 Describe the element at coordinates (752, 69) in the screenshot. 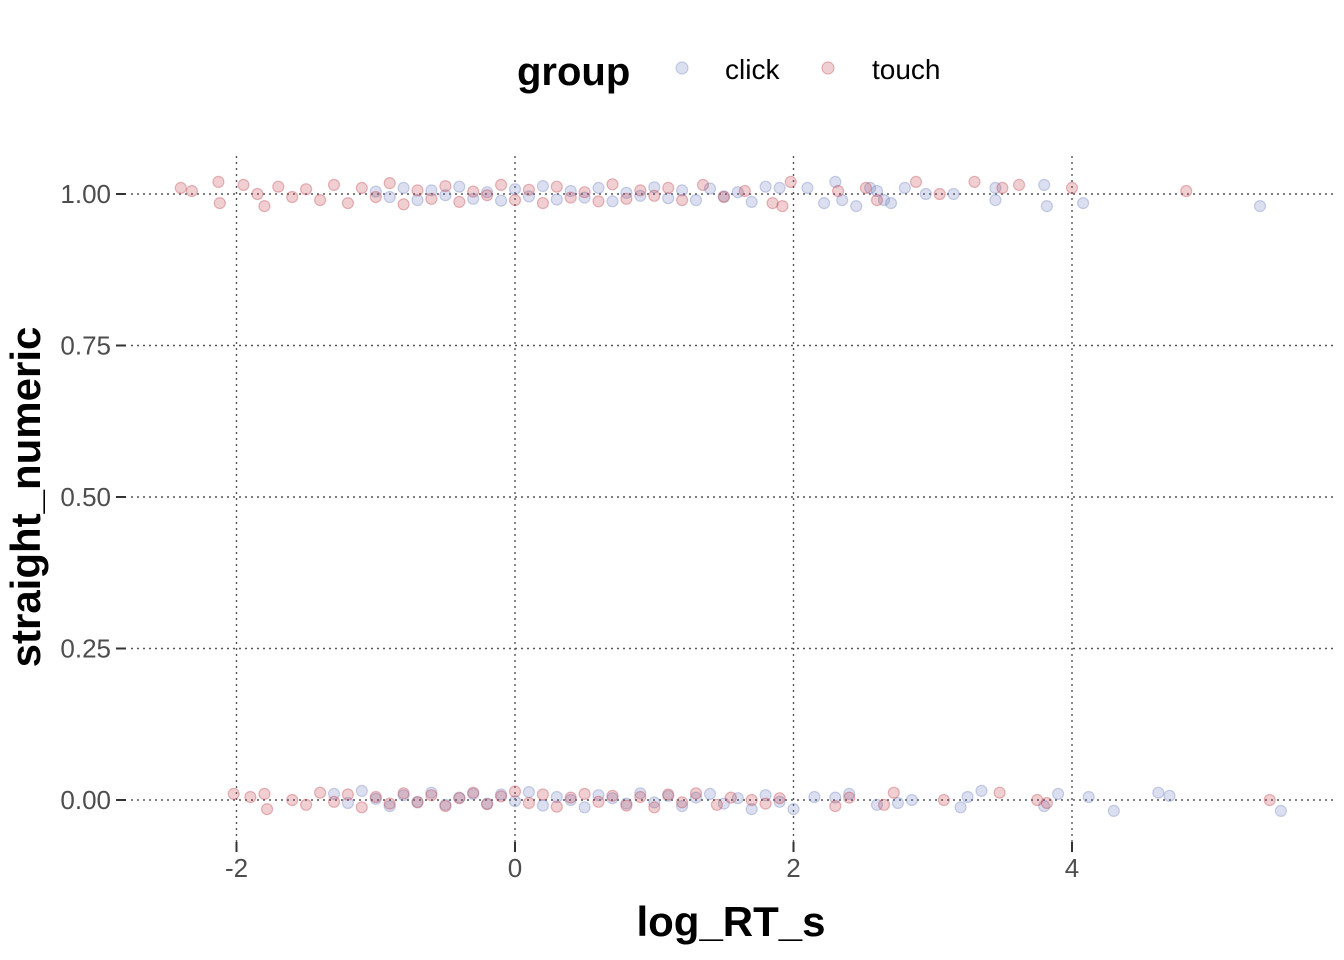

I see `legend-label-click: click` at that location.